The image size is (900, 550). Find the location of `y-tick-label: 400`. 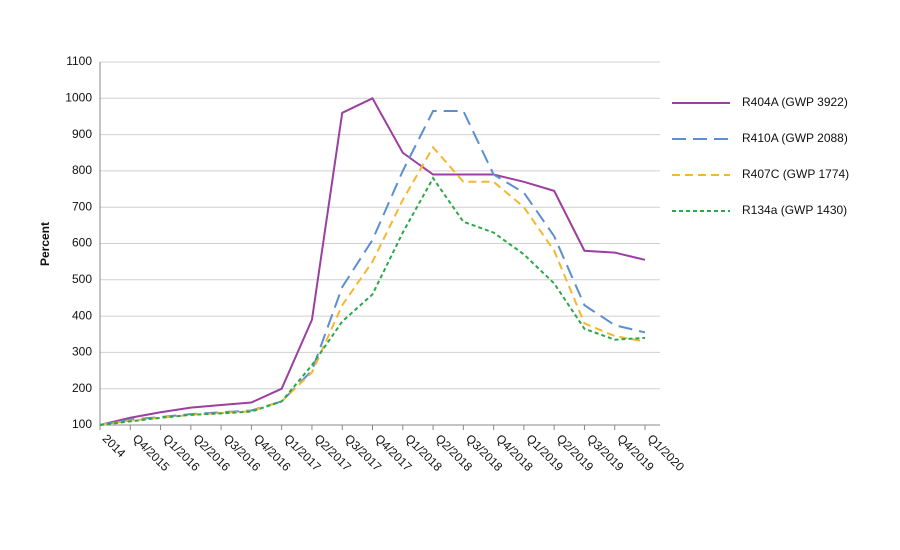

y-tick-label: 400 is located at coordinates (82, 315).